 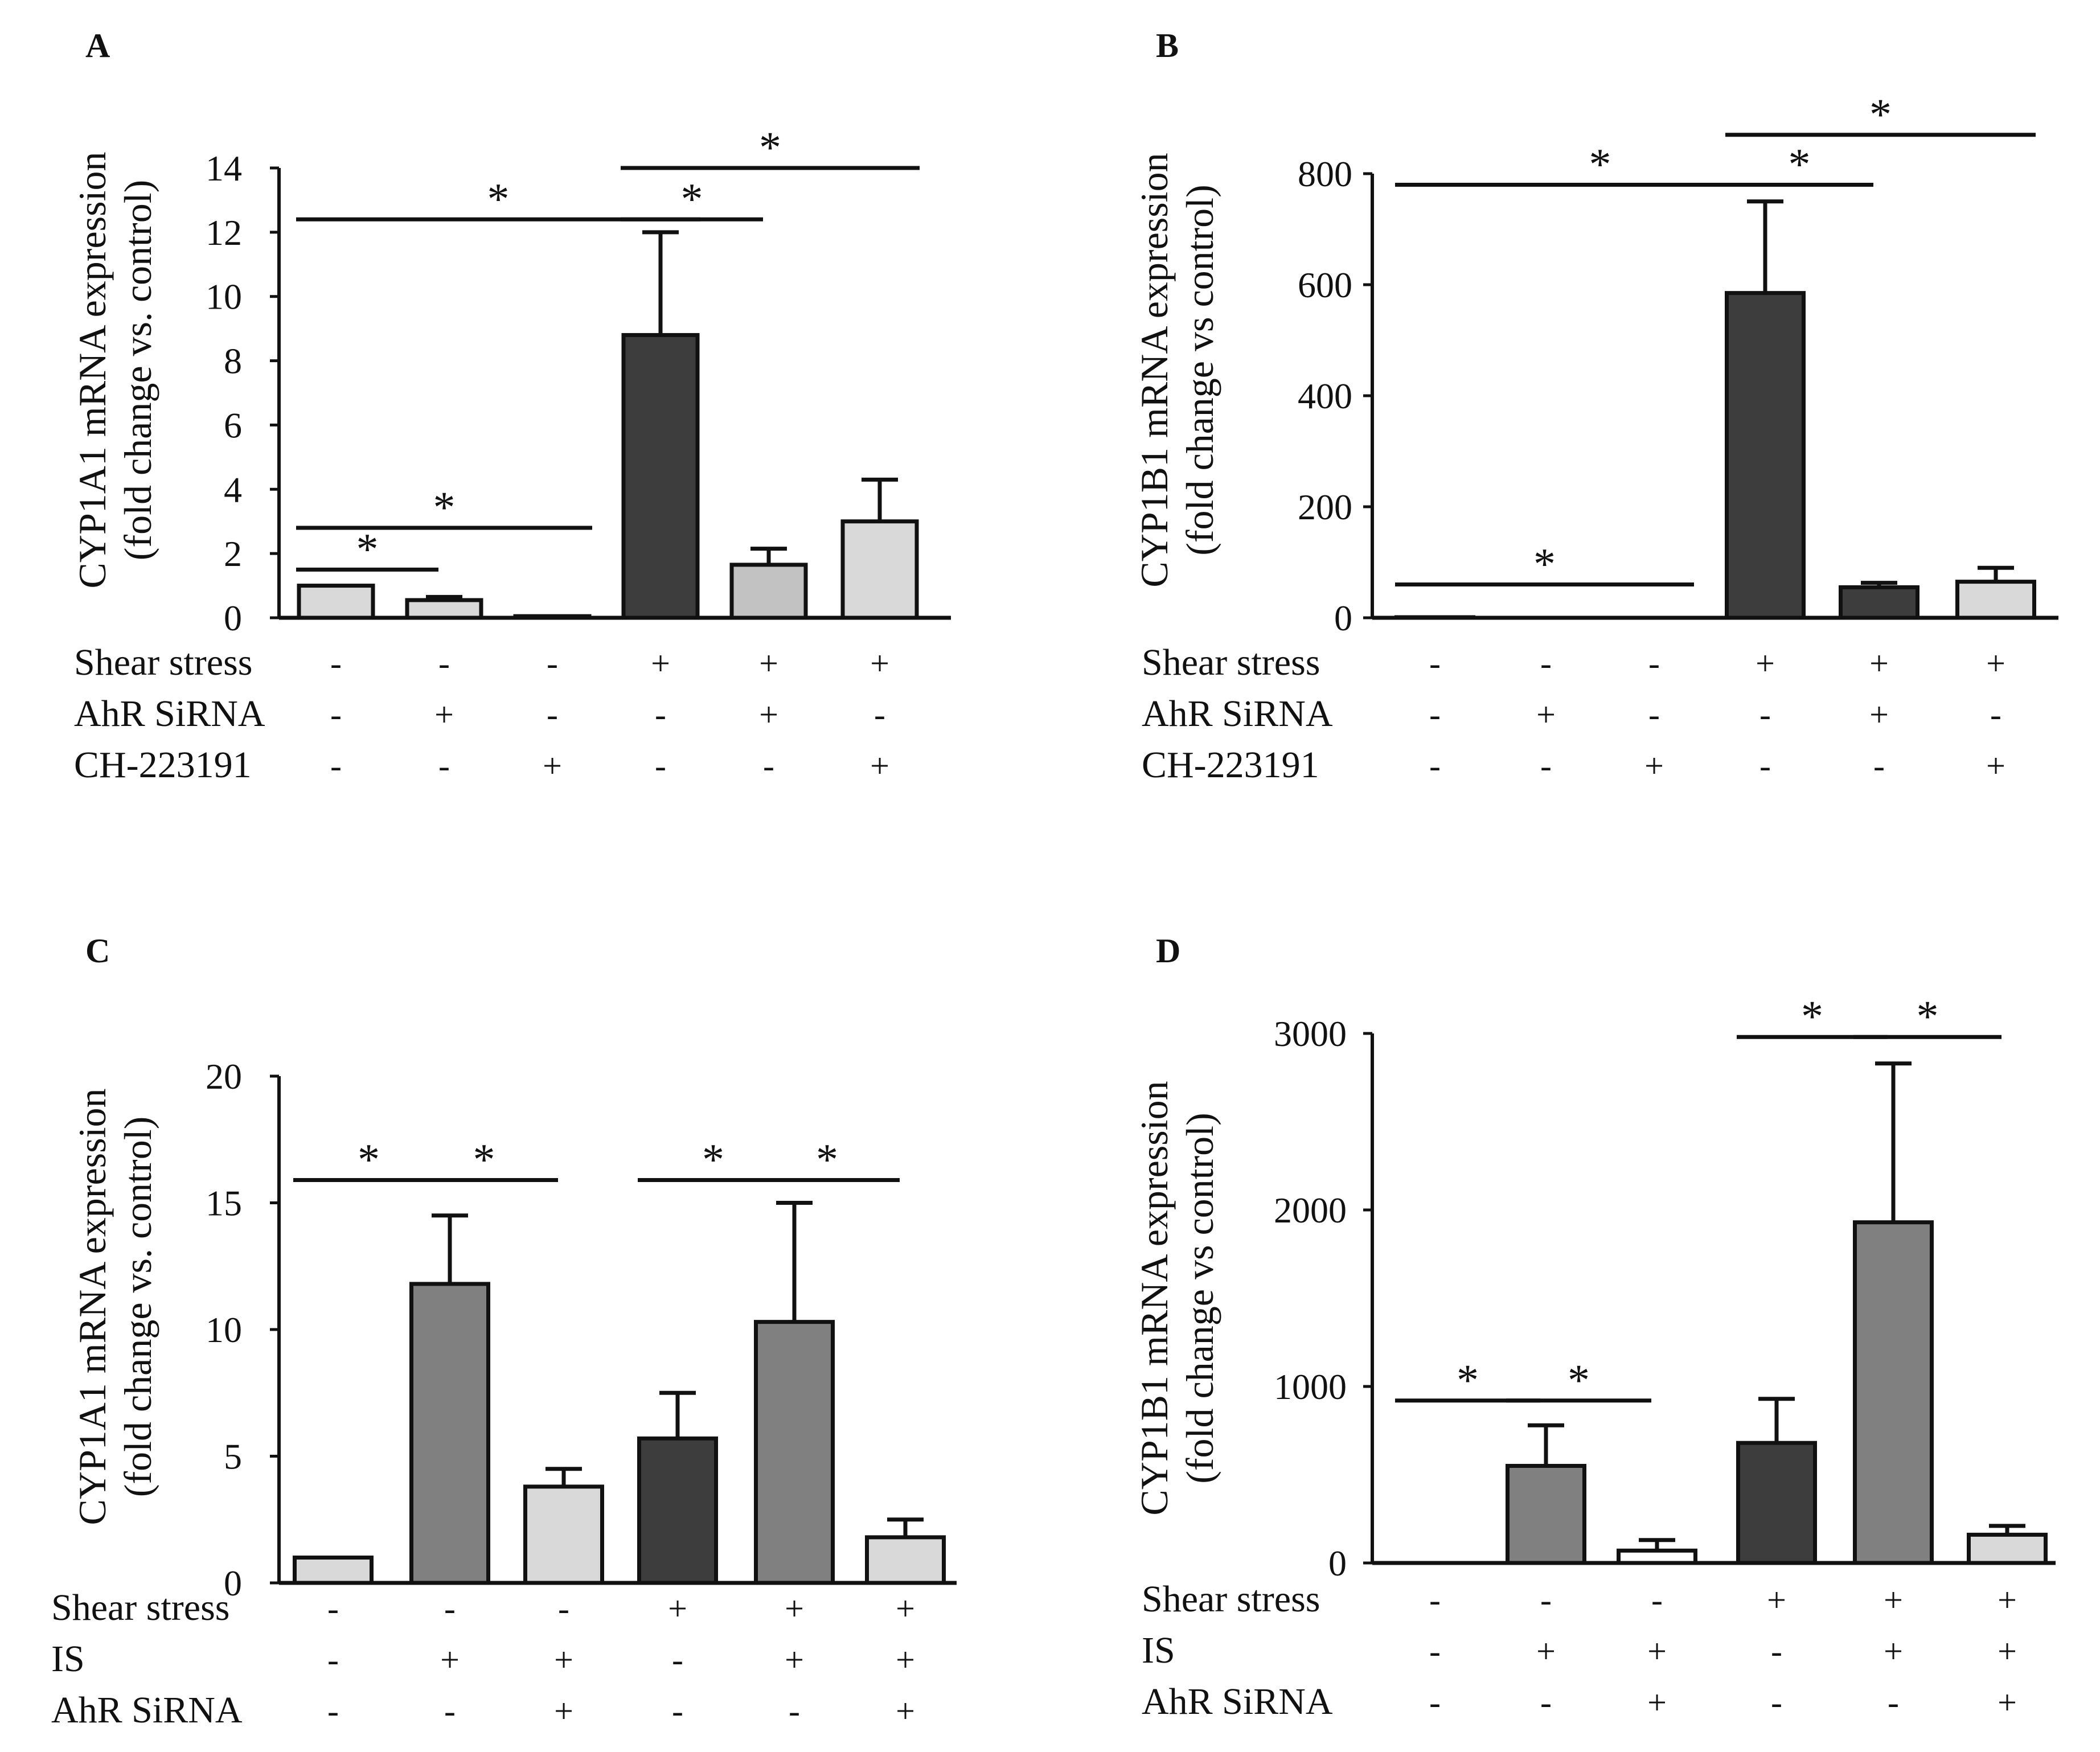 I want to click on y-axis-subtitle: (fold change vs control), so click(x=1199, y=1298).